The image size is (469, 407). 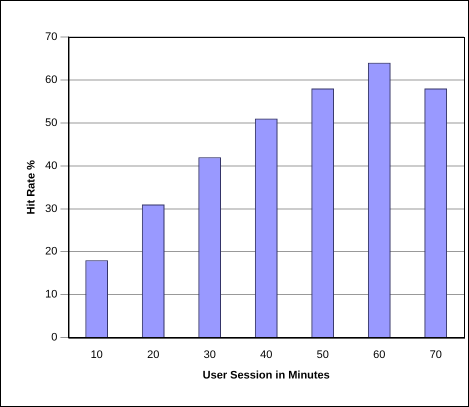 I want to click on x-tick-label: 30, so click(x=210, y=355).